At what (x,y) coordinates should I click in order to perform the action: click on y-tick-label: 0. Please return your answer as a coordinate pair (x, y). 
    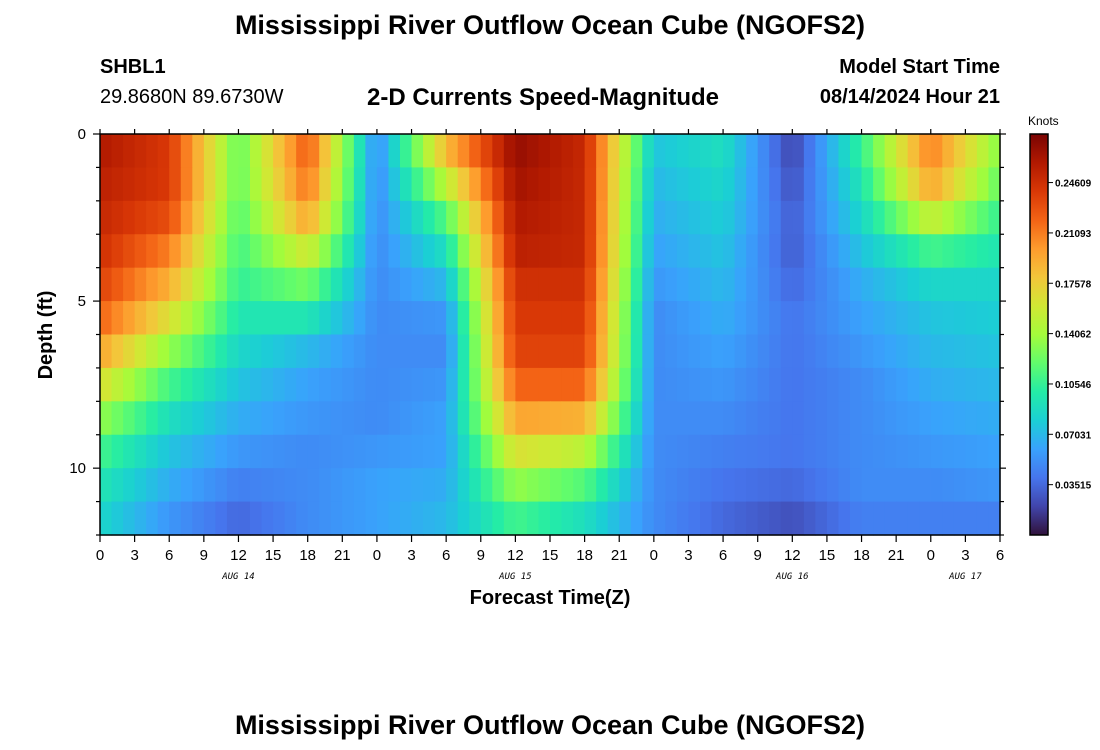
    Looking at the image, I should click on (82, 134).